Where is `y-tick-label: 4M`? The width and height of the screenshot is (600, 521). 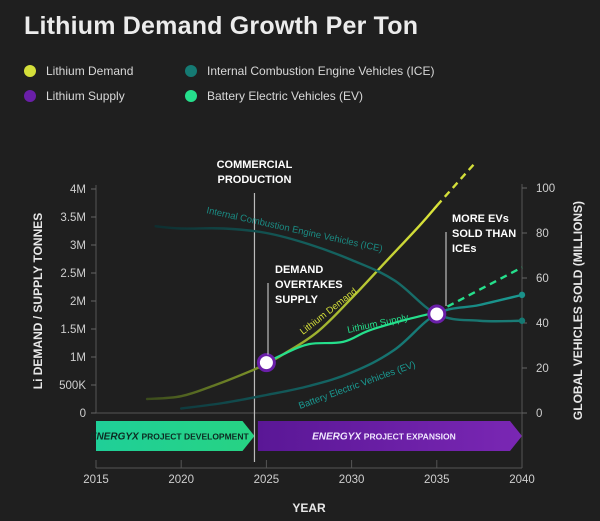
y-tick-label: 4M is located at coordinates (78, 190).